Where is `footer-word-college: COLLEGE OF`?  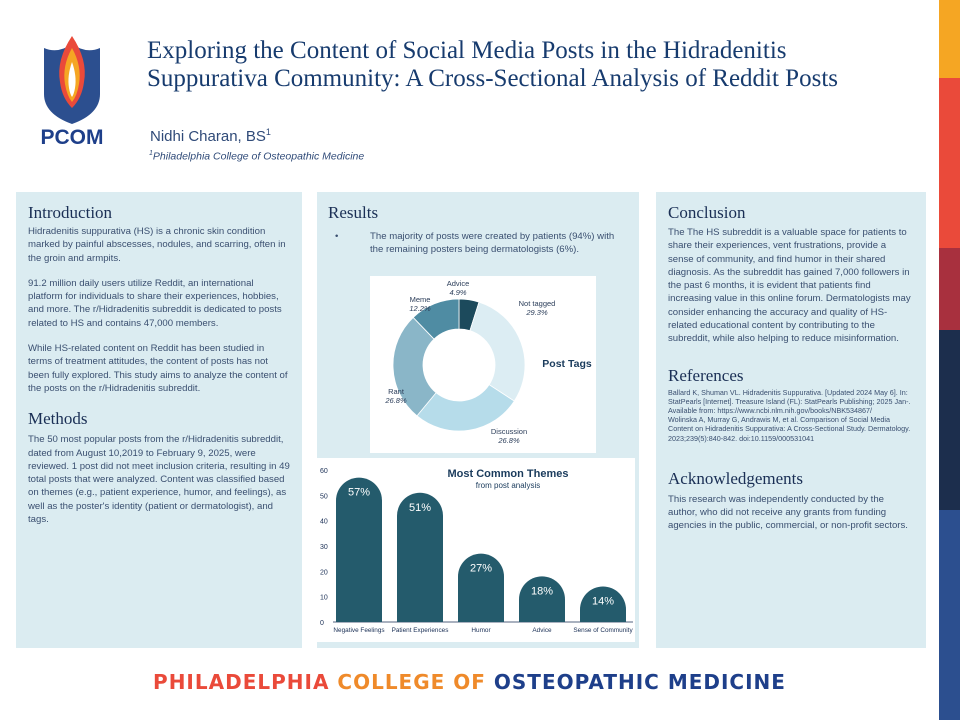 footer-word-college: COLLEGE OF is located at coordinates (415, 682).